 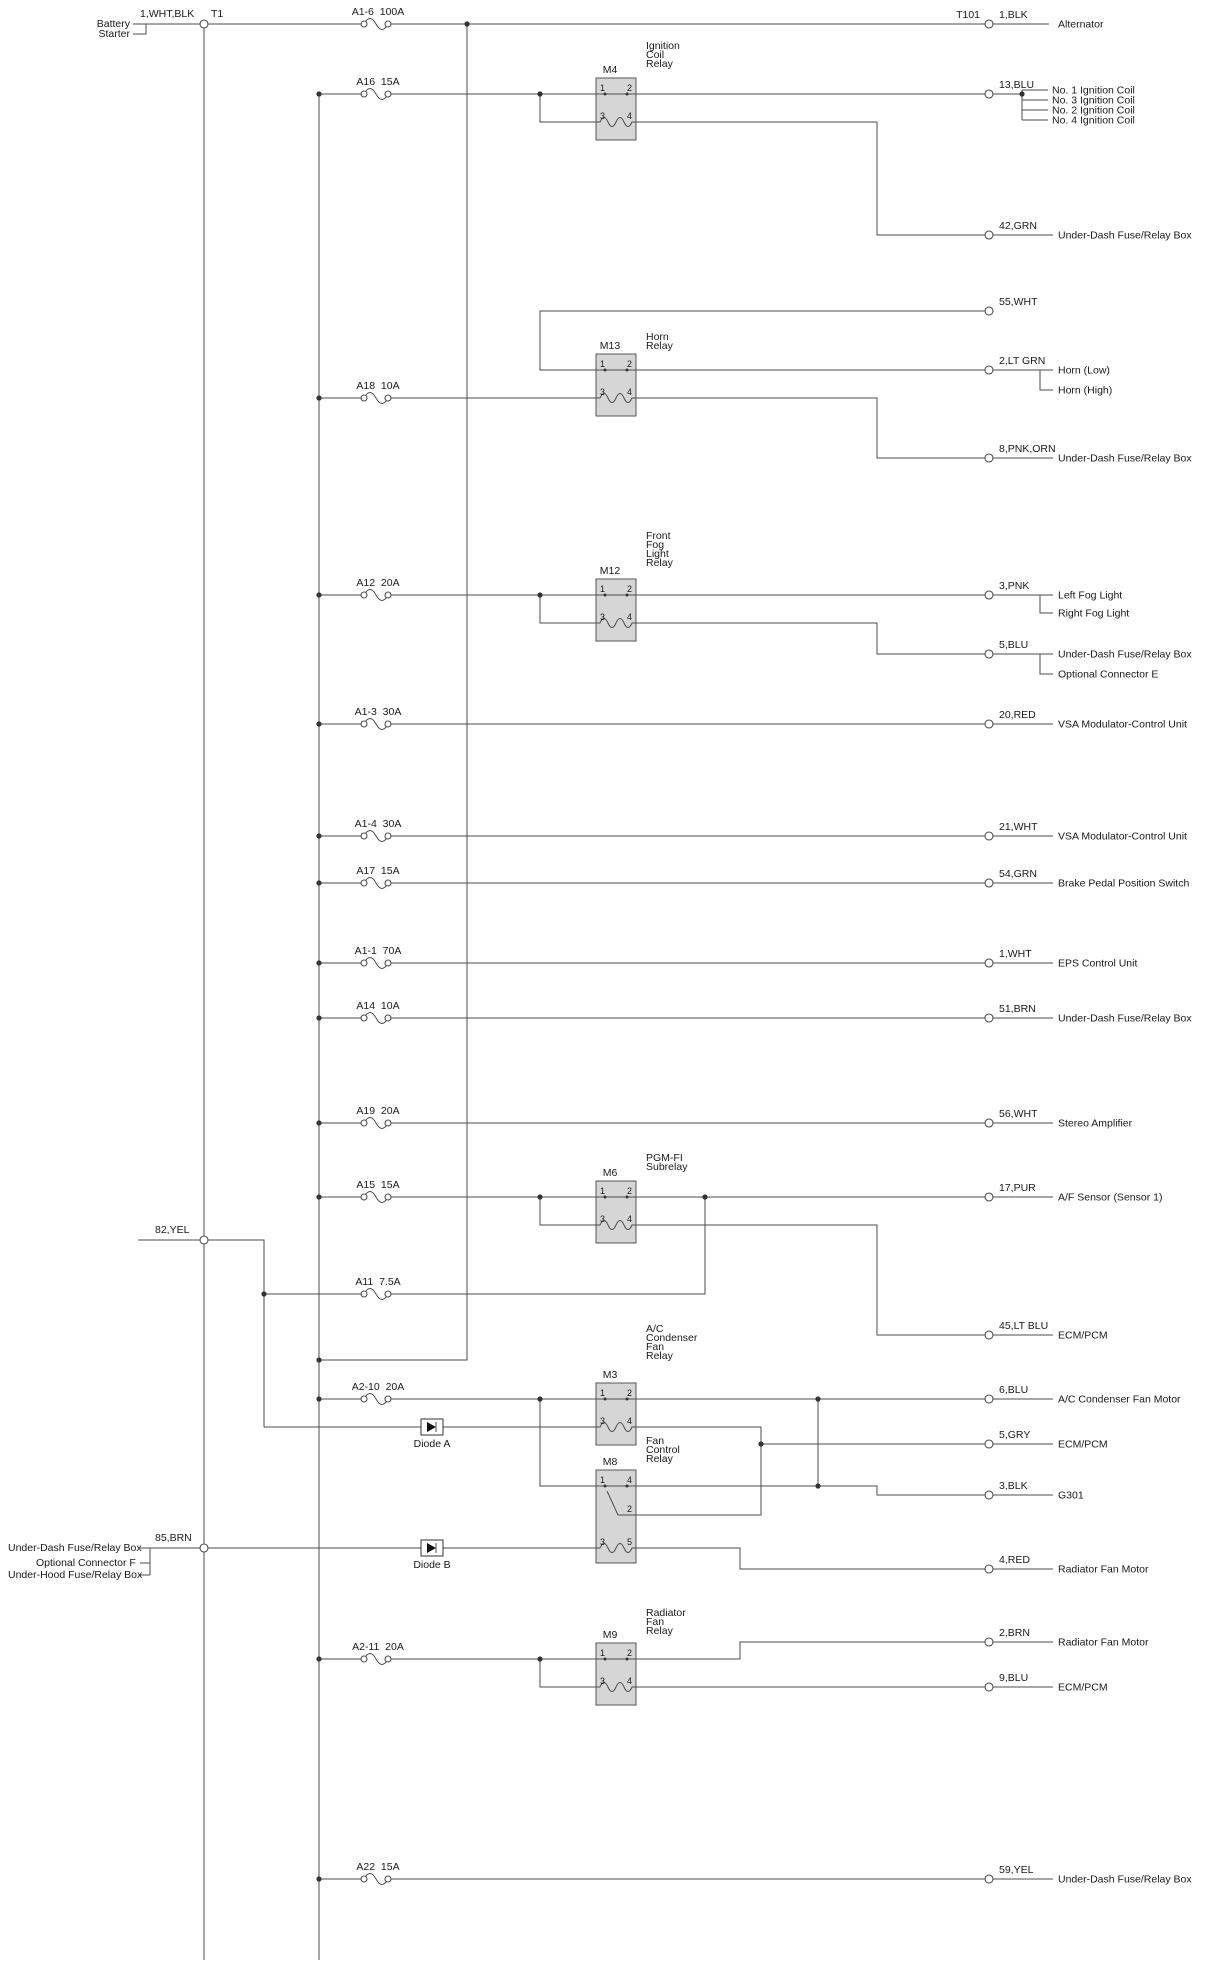 I want to click on fuse-element-A14, so click(x=376, y=1018).